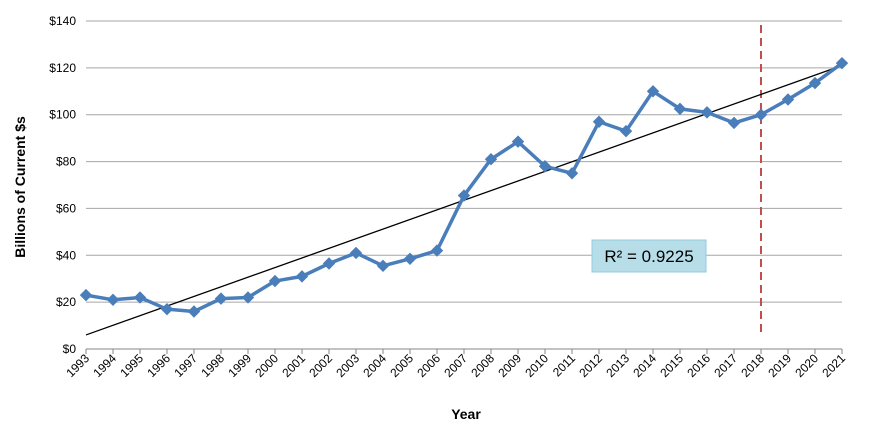 The height and width of the screenshot is (434, 870). Describe the element at coordinates (698, 365) in the screenshot. I see `x-tick-label: 2016` at that location.